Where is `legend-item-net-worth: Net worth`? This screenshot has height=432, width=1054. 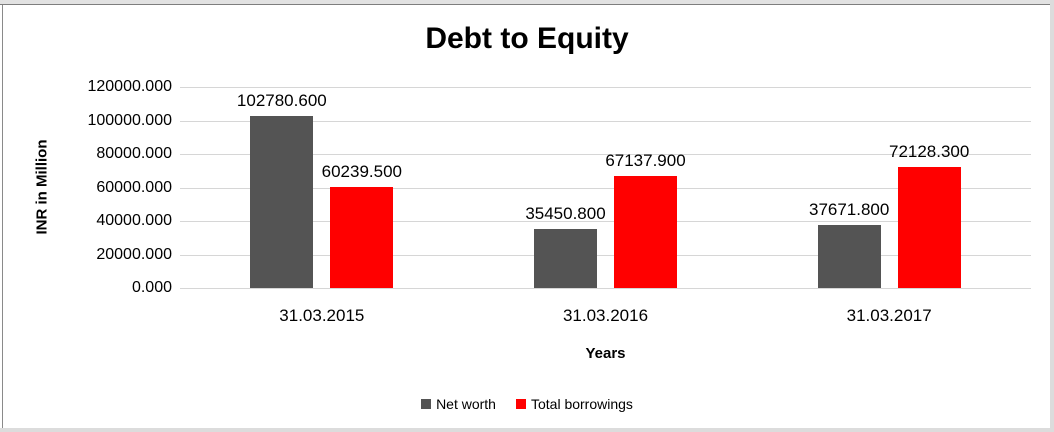
legend-item-net-worth: Net worth is located at coordinates (458, 404).